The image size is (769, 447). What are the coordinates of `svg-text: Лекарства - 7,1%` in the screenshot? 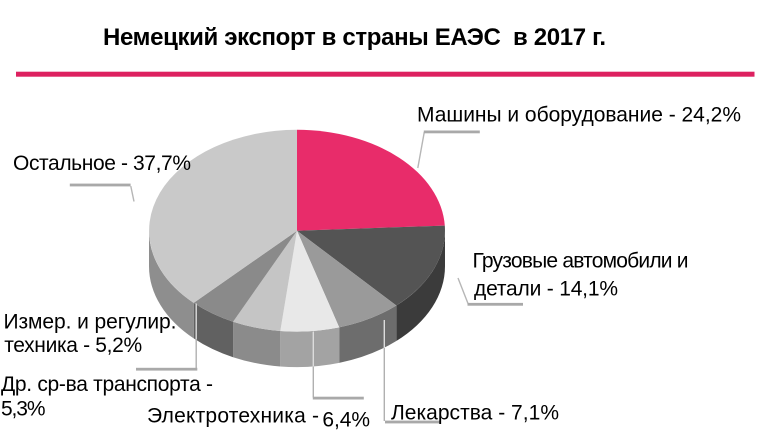 It's located at (475, 413).